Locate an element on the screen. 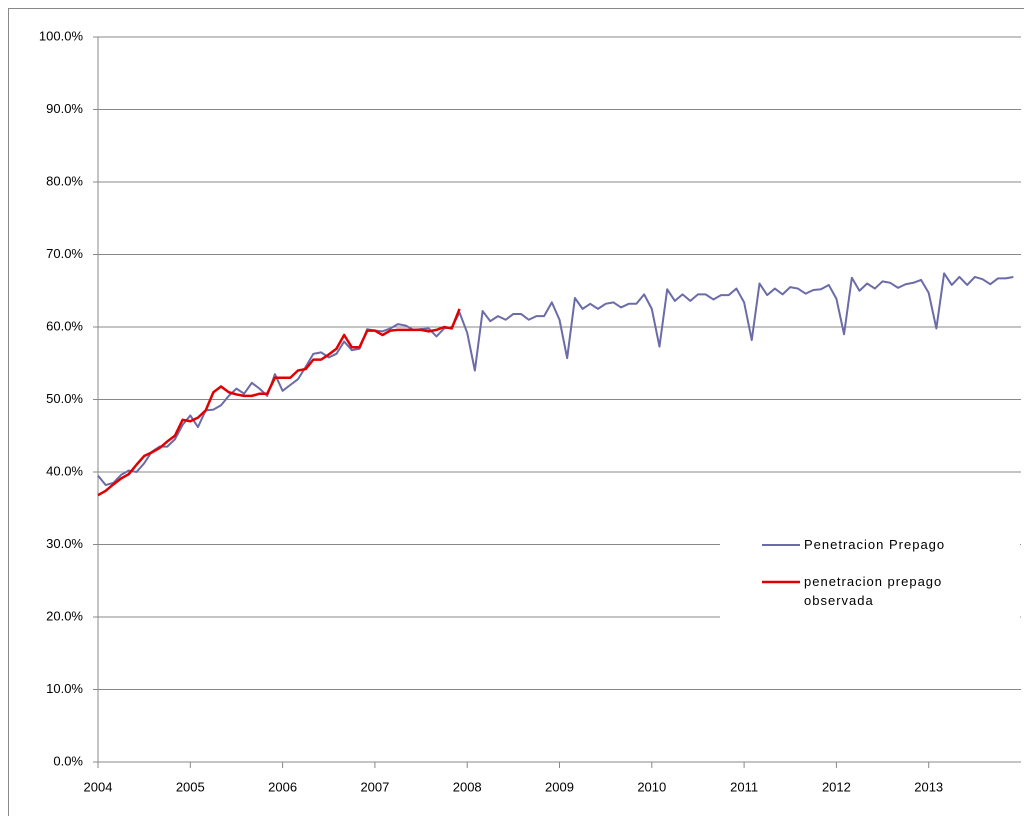  y-tick-label: 100.0% is located at coordinates (61, 35).